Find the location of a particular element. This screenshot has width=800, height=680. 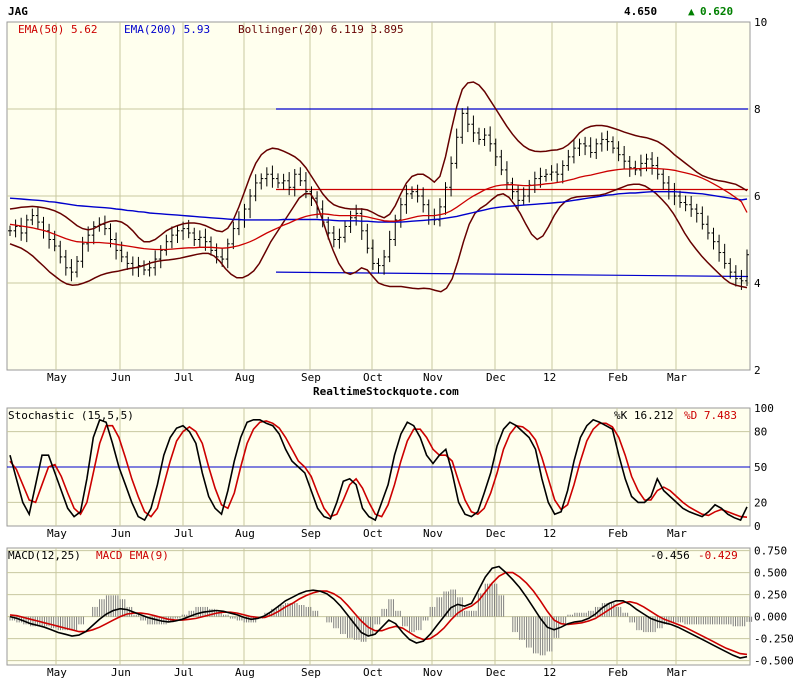

stoch-d-line is located at coordinates (378, 469).